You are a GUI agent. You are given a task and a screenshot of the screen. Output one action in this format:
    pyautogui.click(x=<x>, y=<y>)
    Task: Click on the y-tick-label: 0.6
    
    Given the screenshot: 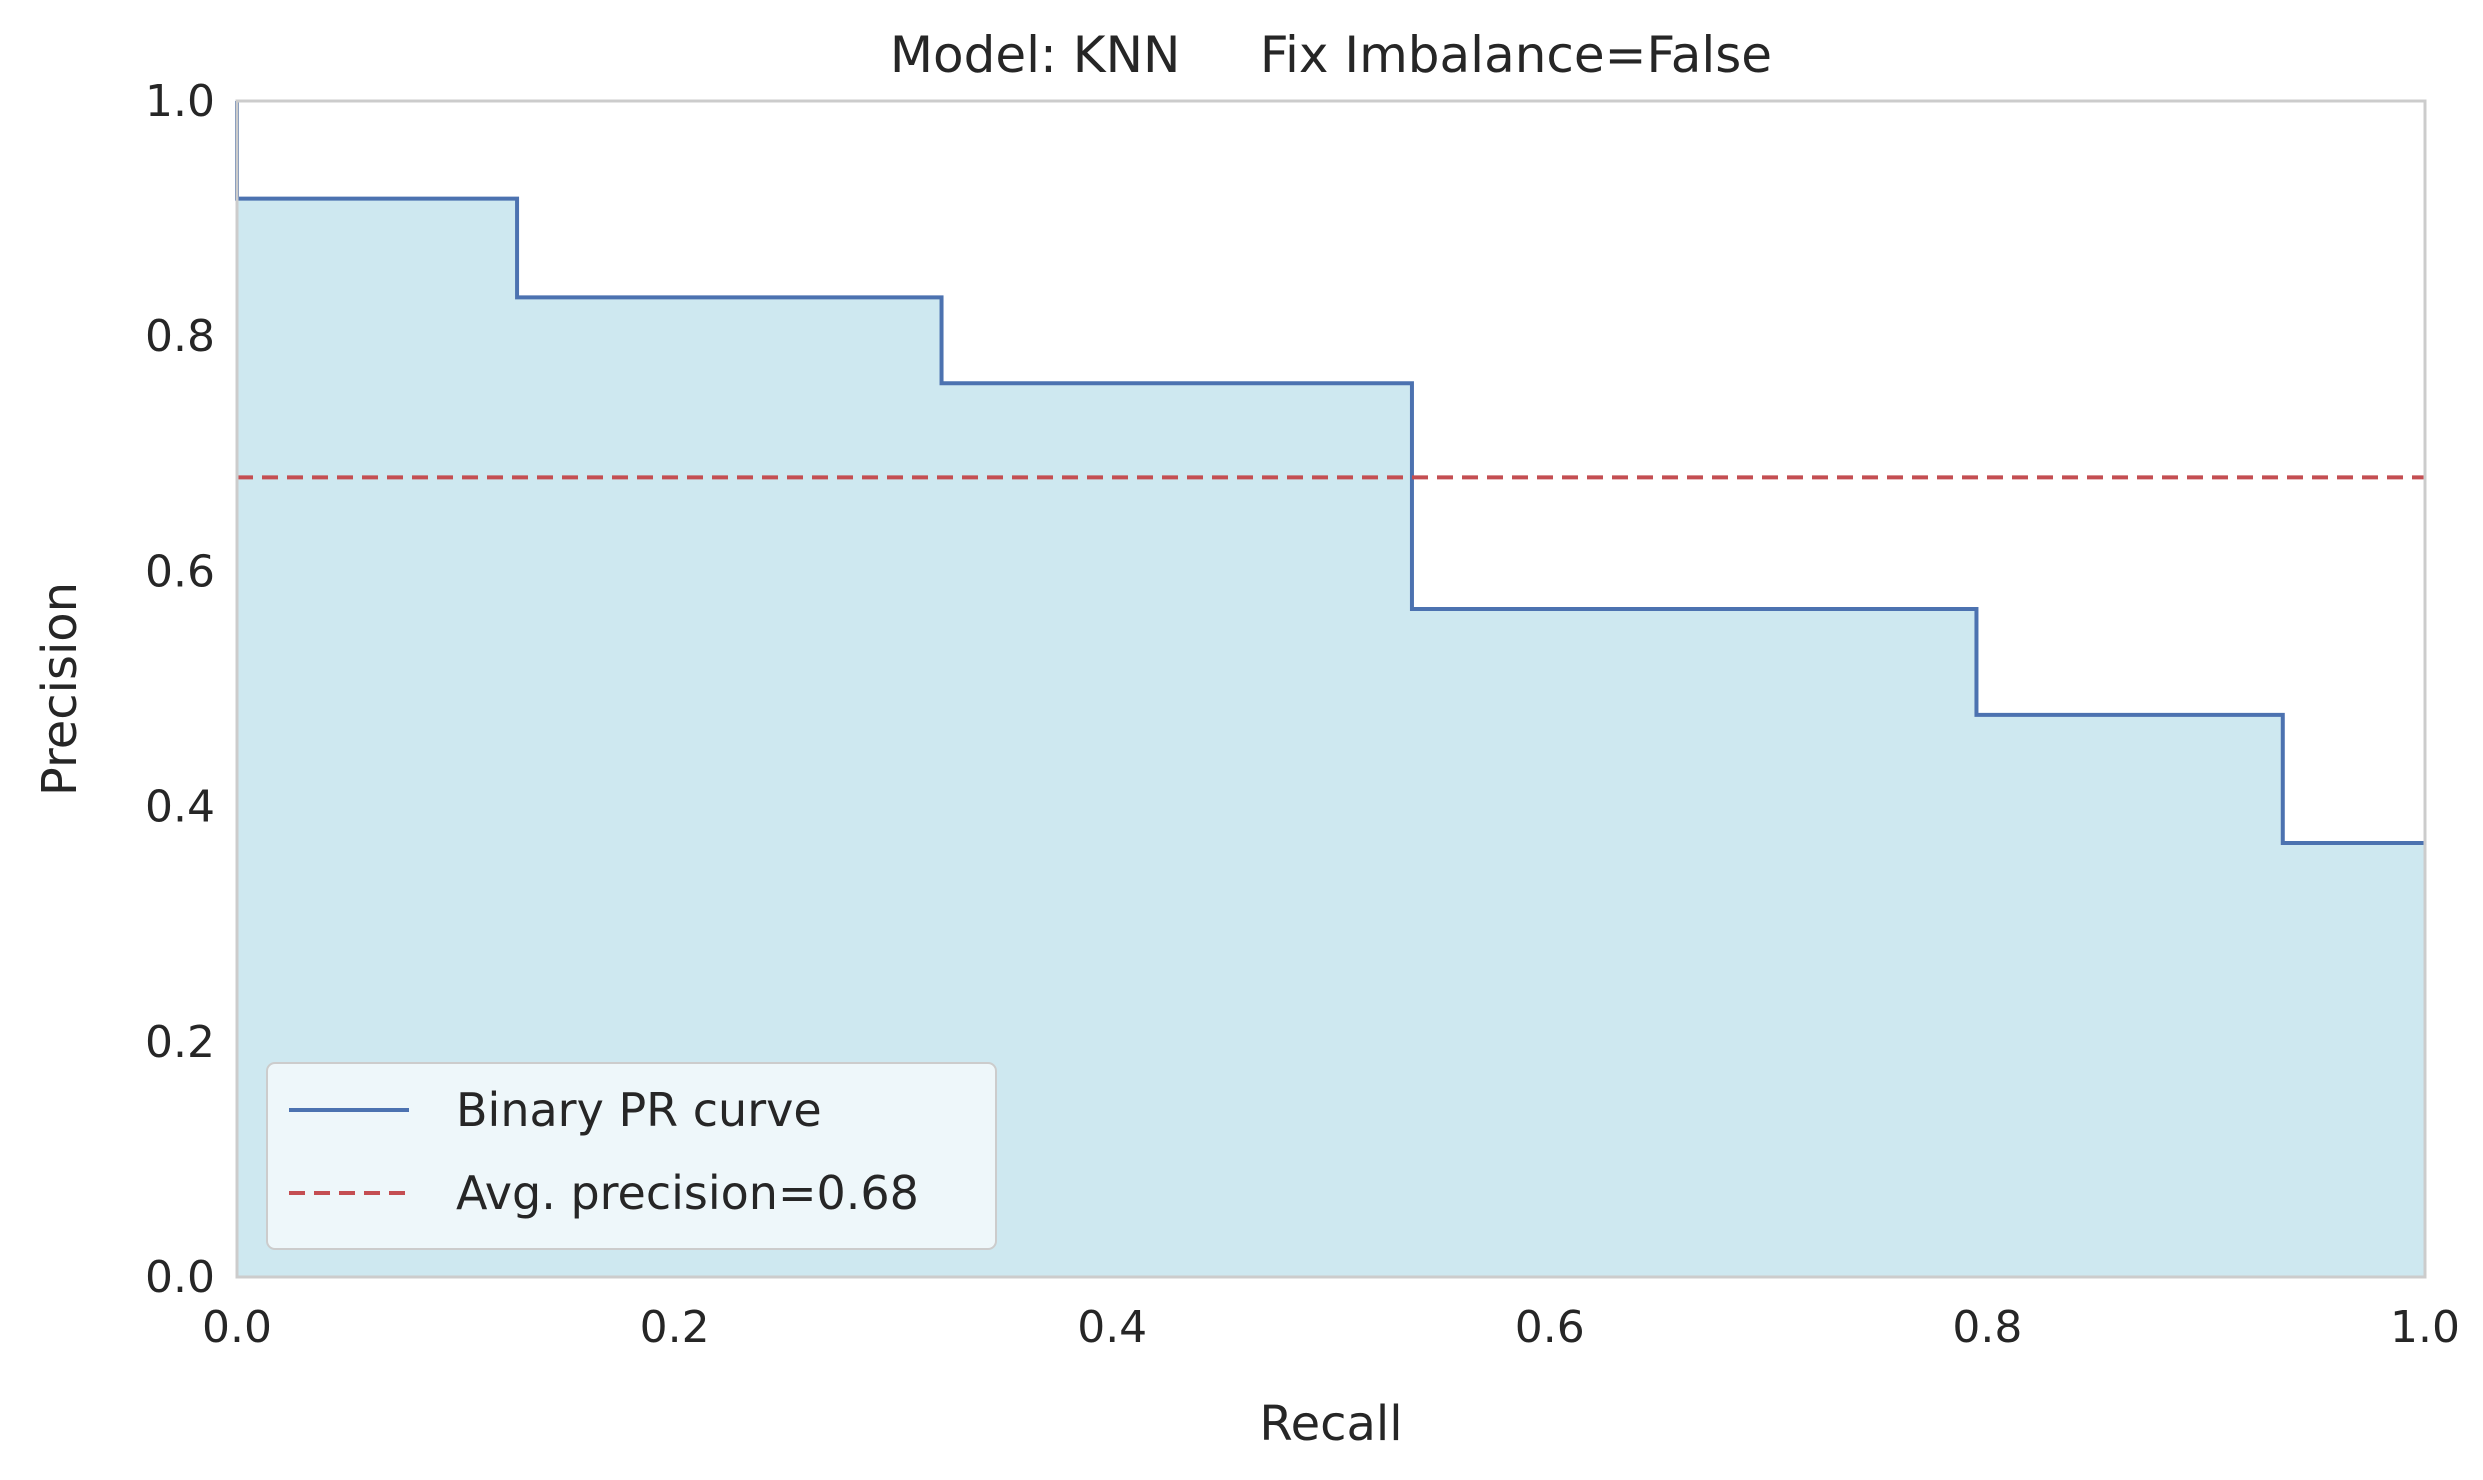 What is the action you would take?
    pyautogui.click(x=180, y=571)
    